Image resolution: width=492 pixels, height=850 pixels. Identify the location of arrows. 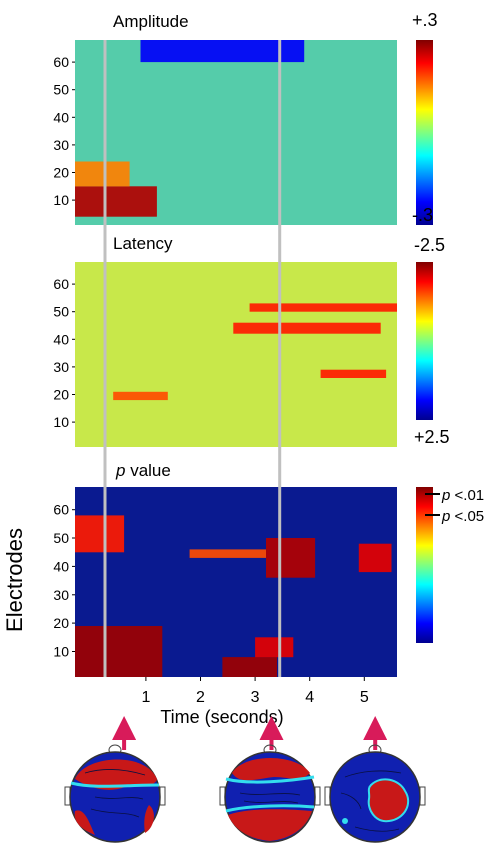
(250, 733).